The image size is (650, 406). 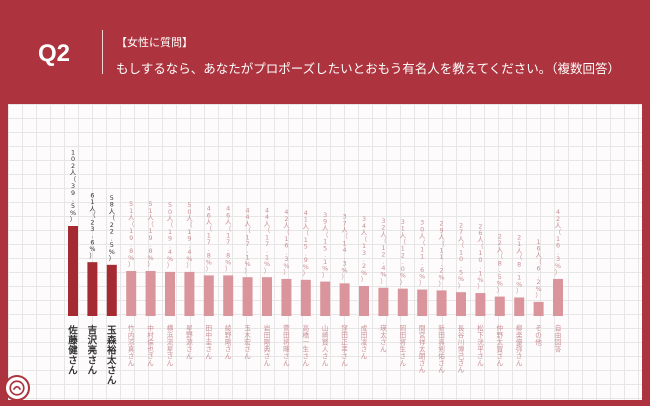 What do you see at coordinates (306, 243) in the screenshot?
I see `data-label-12: 4 1 人（ 1 5. 9%）` at bounding box center [306, 243].